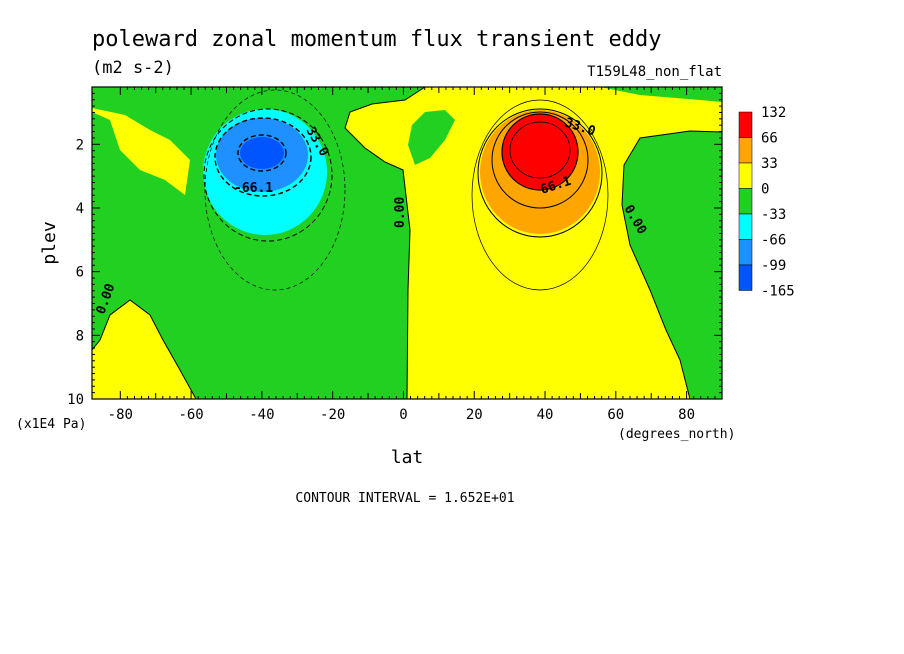 The width and height of the screenshot is (904, 654). Describe the element at coordinates (49, 242) in the screenshot. I see `y-axis-label: plev` at that location.